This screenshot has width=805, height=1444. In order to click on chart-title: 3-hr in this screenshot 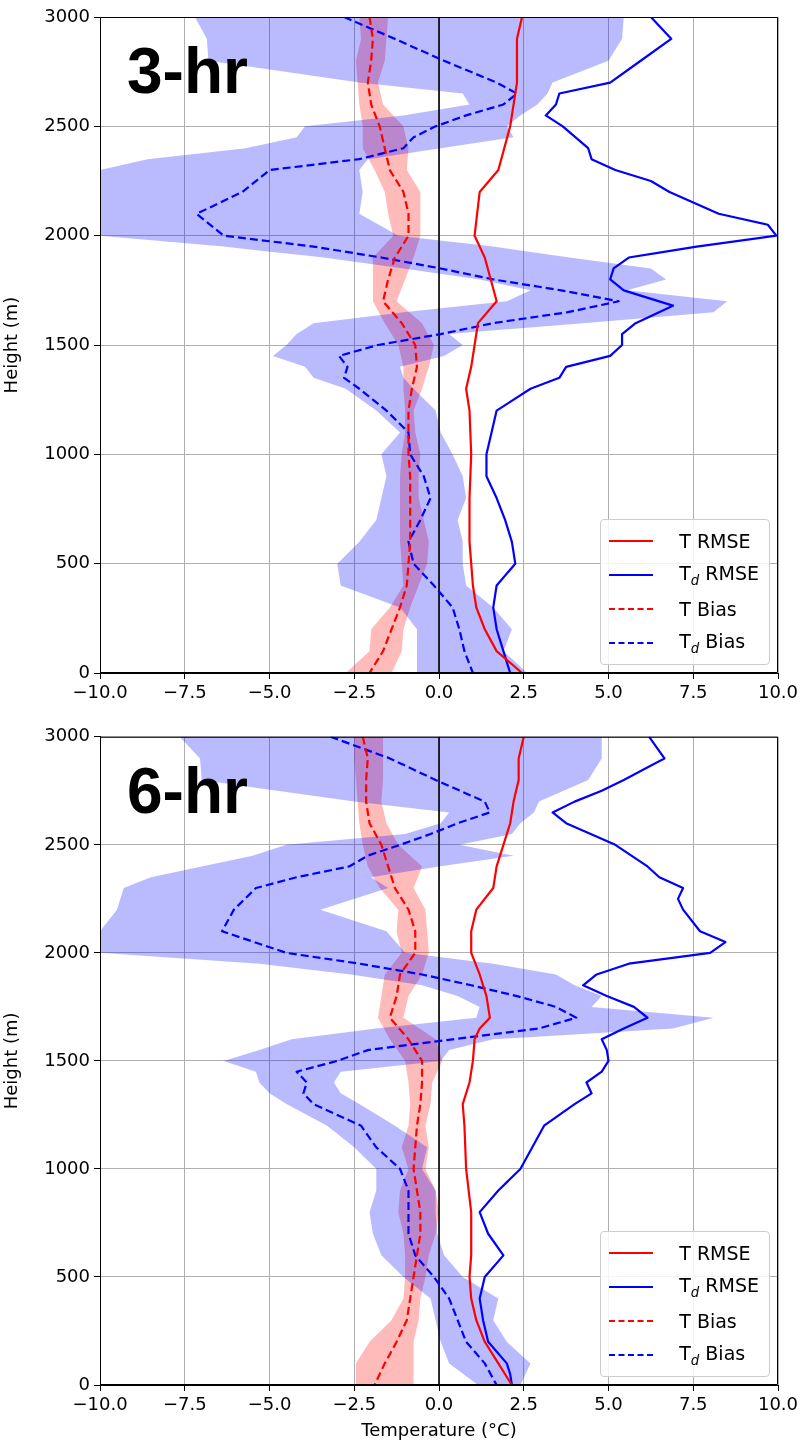, I will do `click(187, 71)`.